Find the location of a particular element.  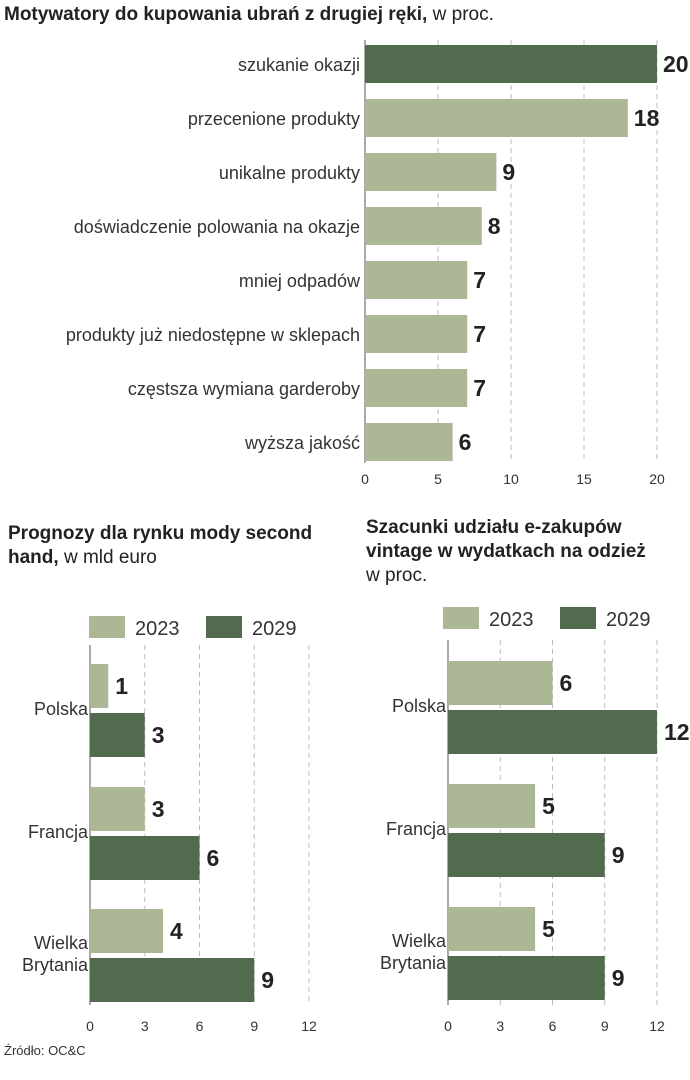

c1-value-label: 9 is located at coordinates (508, 172).